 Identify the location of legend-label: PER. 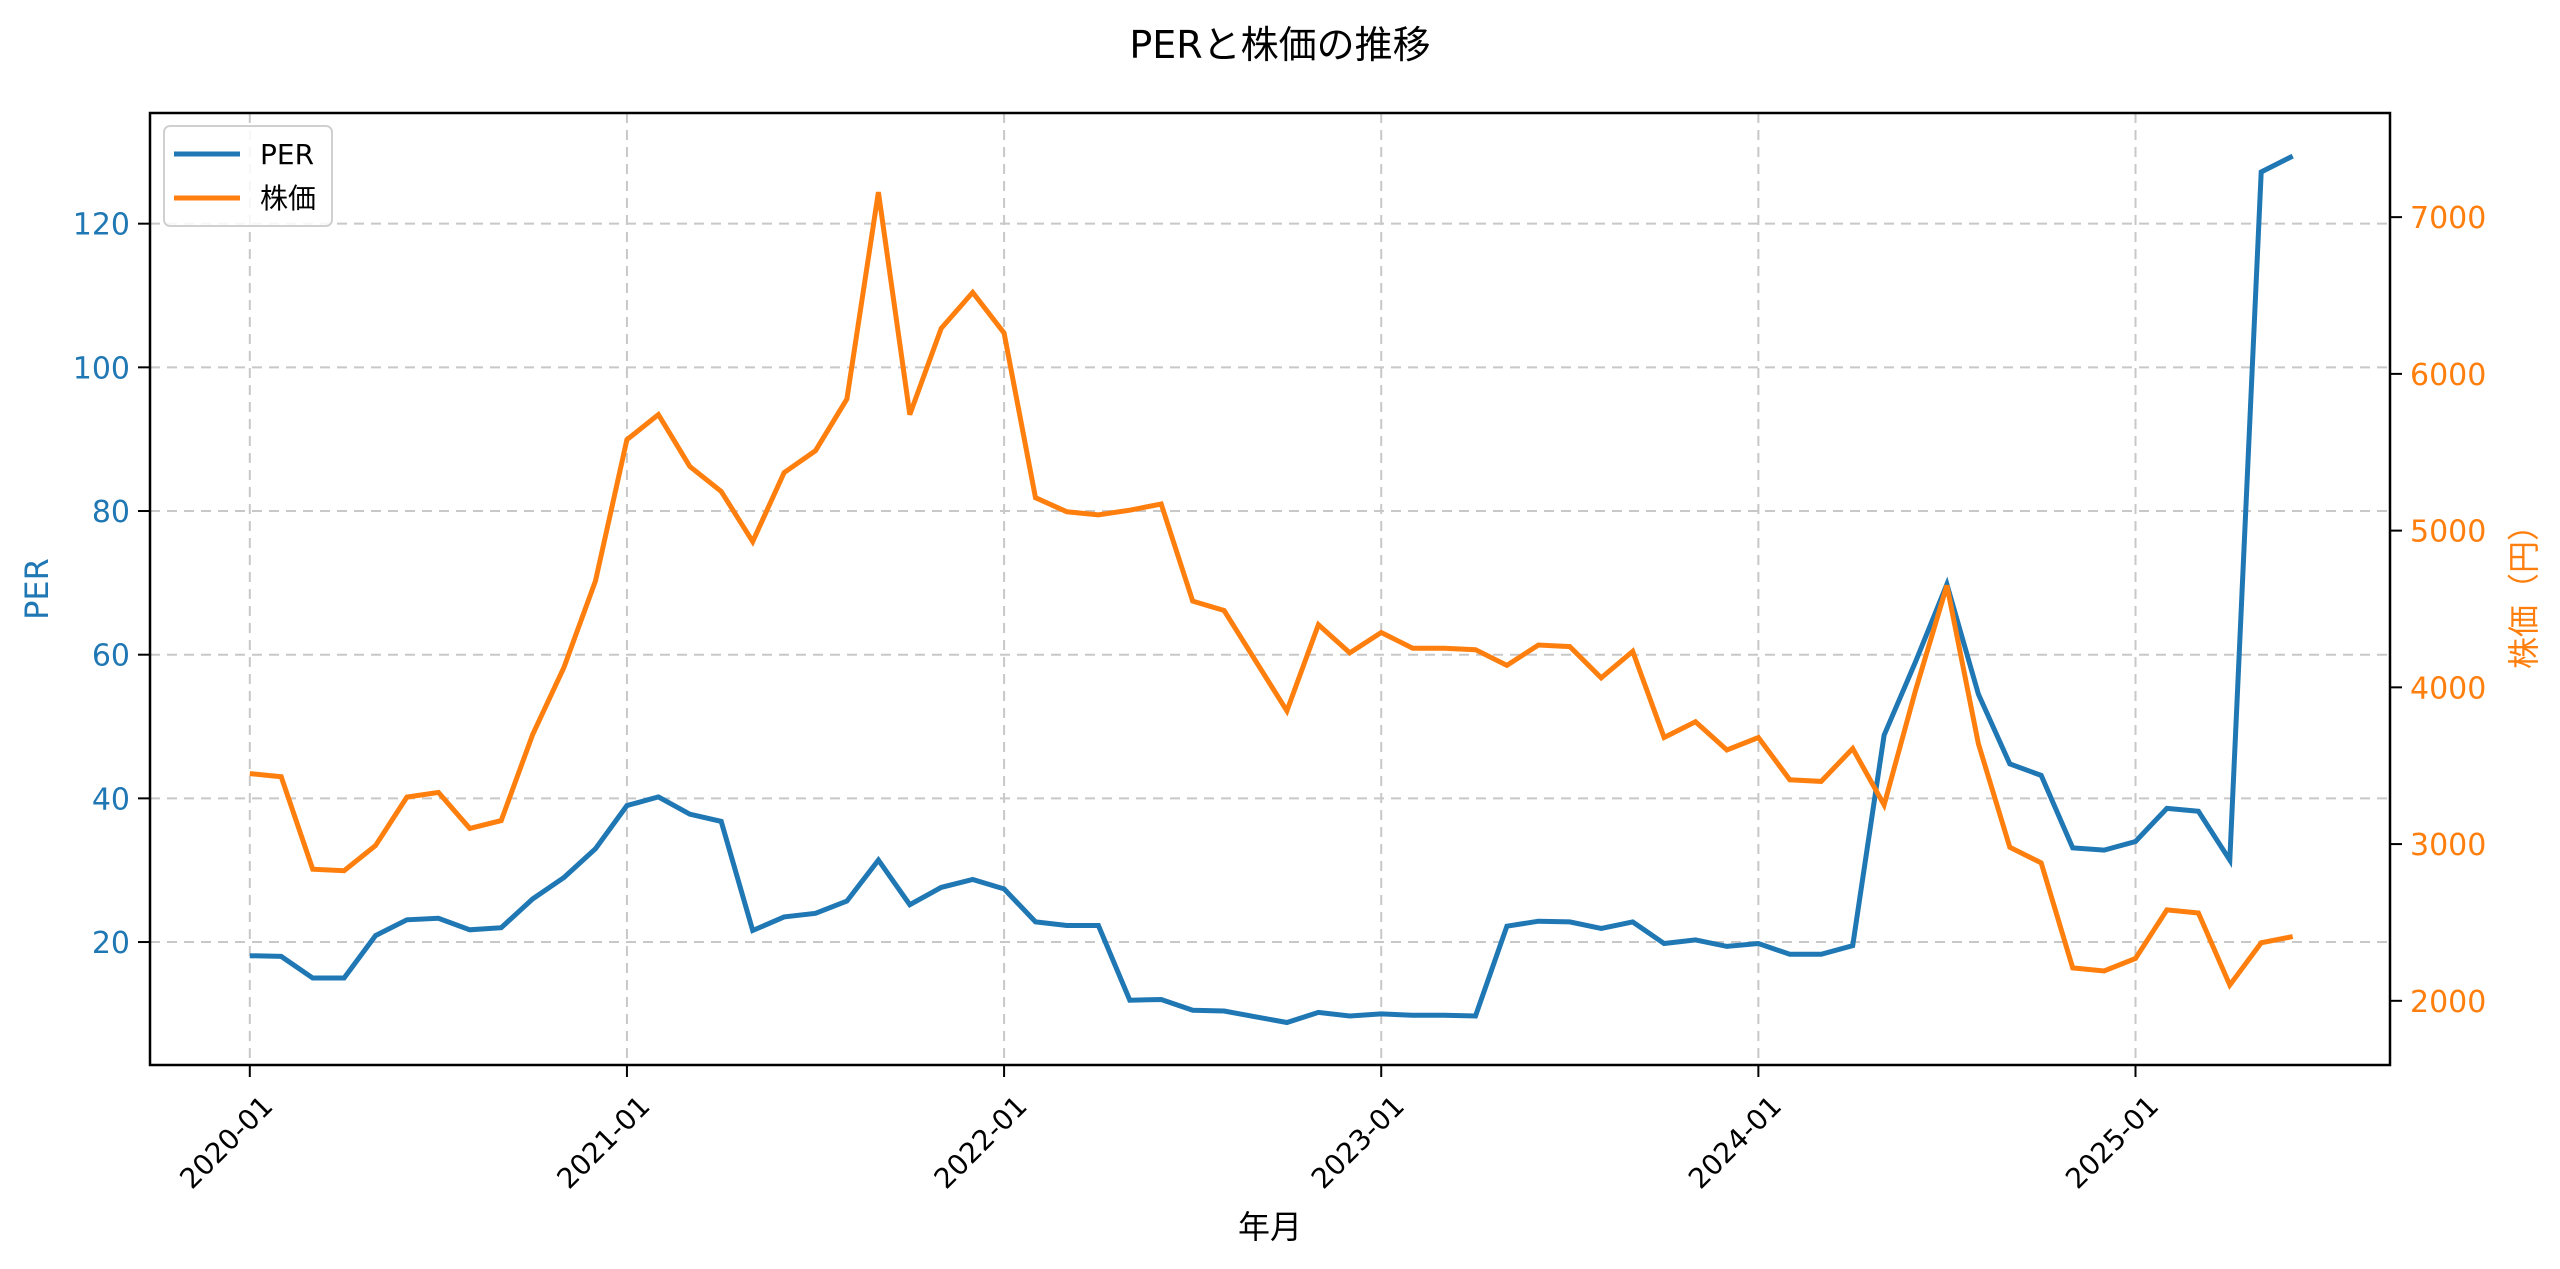
(287, 154).